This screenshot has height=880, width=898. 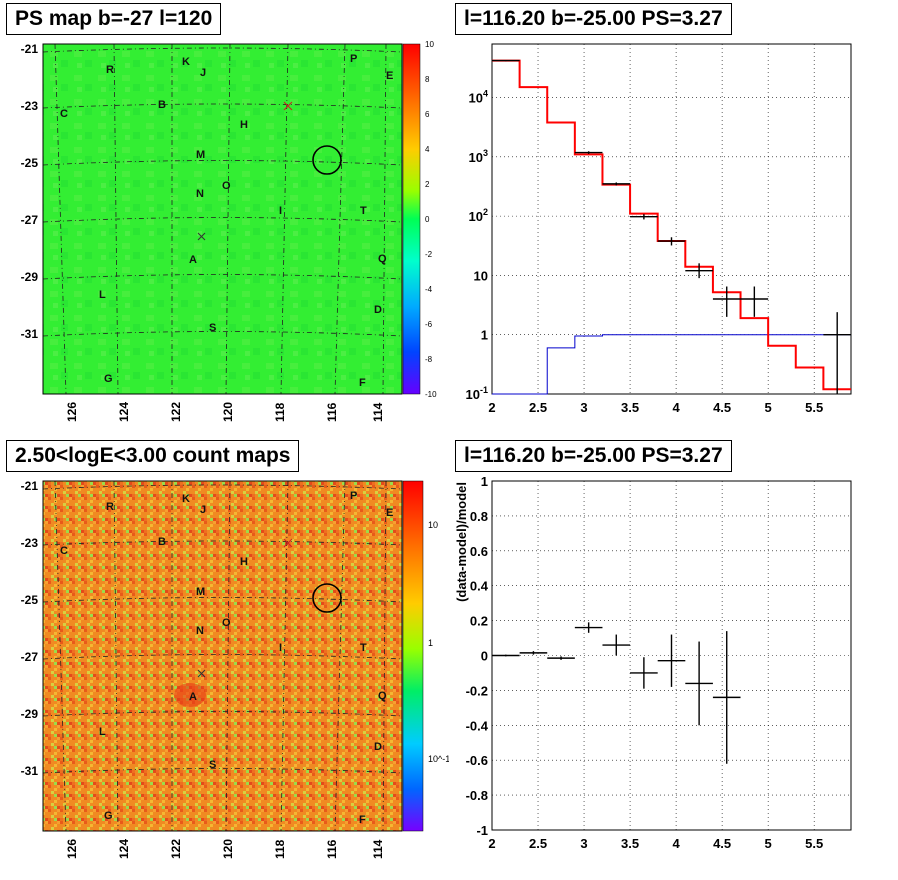 I want to click on lat-tick: -27, so click(x=30, y=657).